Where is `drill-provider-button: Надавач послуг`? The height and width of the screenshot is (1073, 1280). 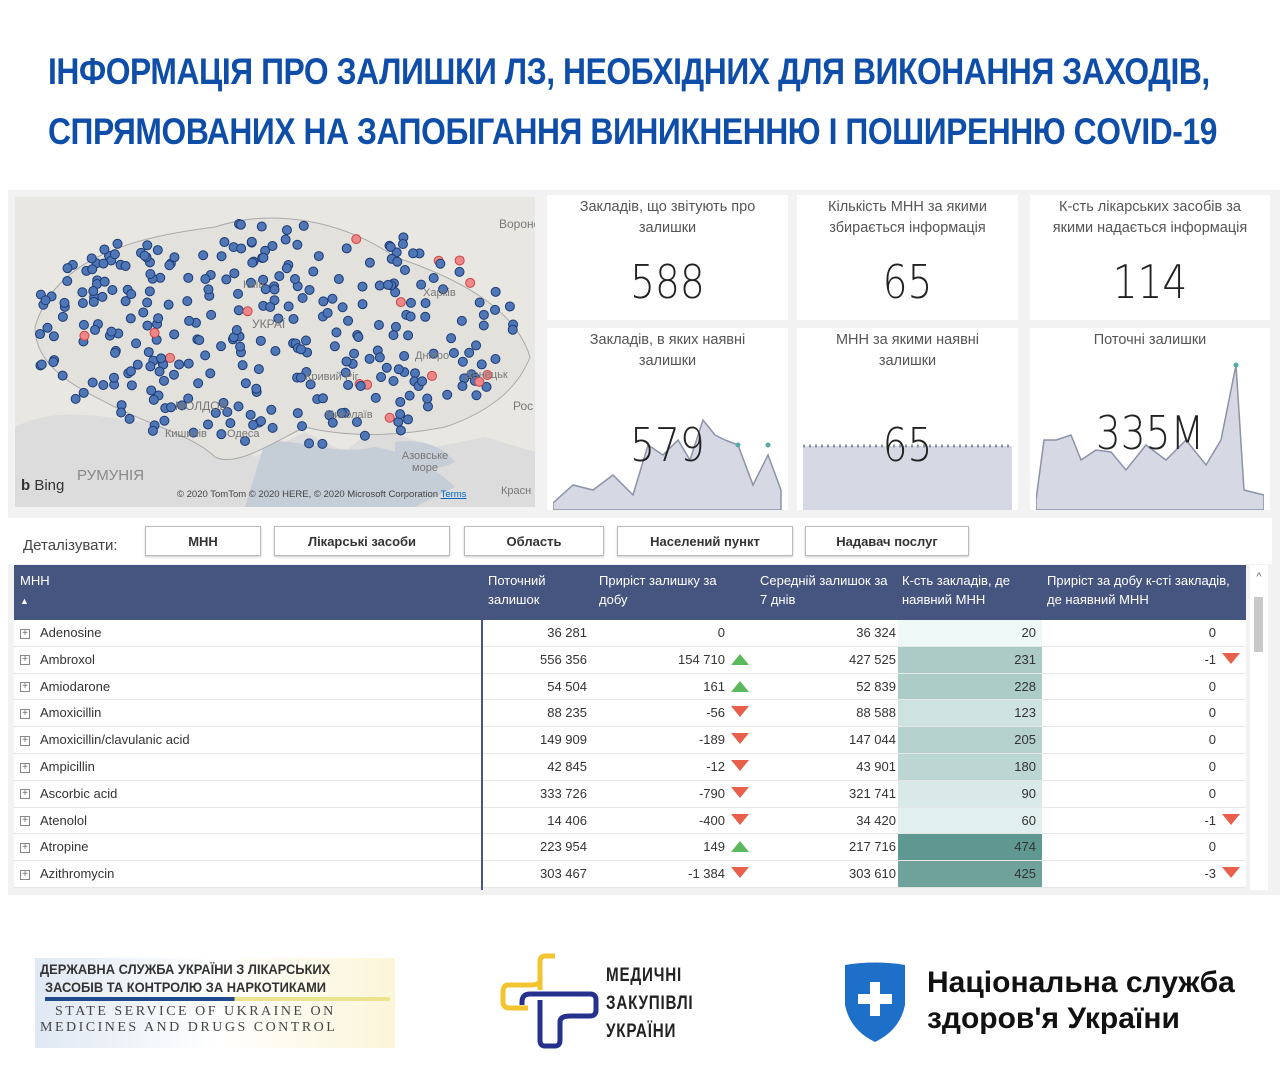
drill-provider-button: Надавач послуг is located at coordinates (887, 541).